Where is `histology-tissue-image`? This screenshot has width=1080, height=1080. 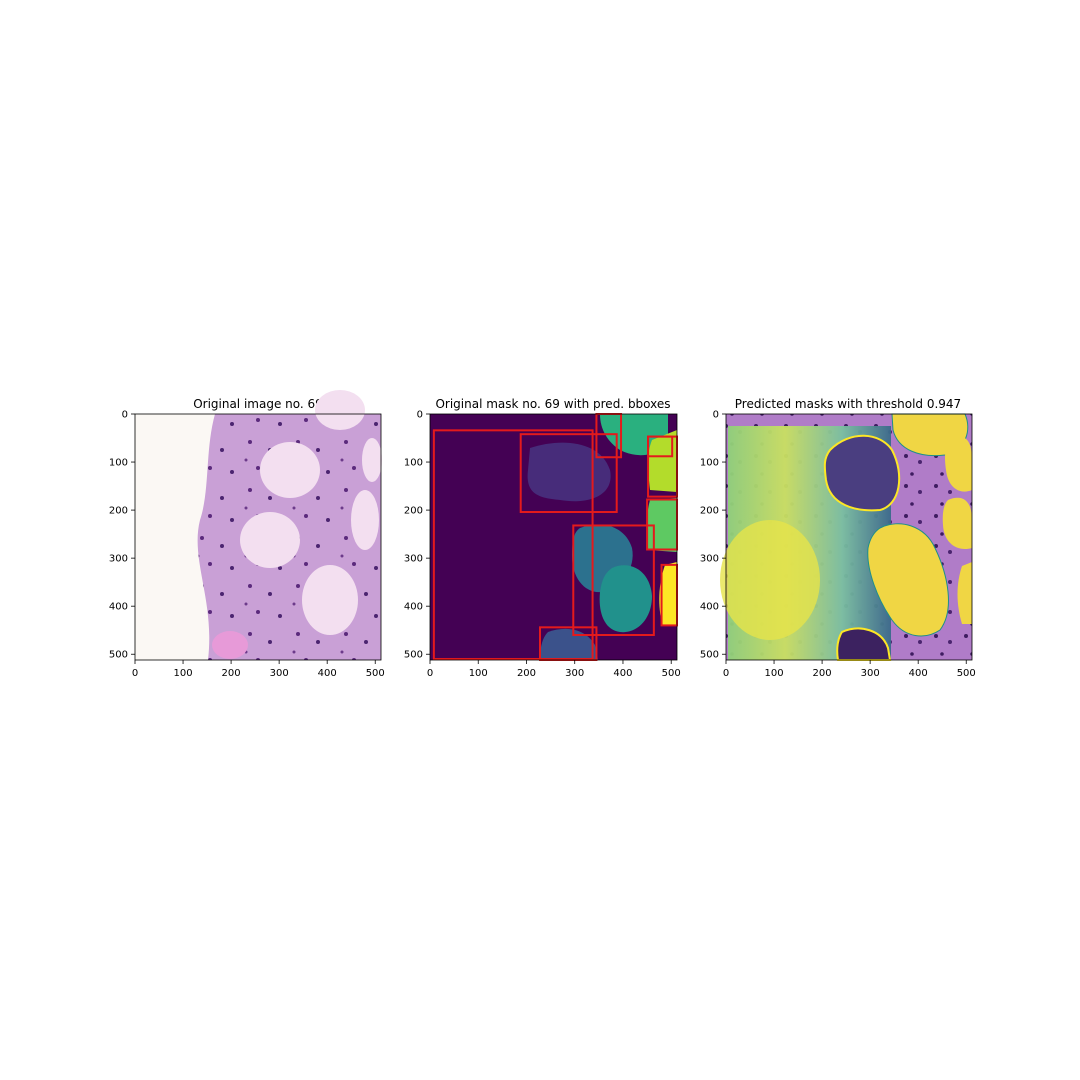 histology-tissue-image is located at coordinates (258, 525).